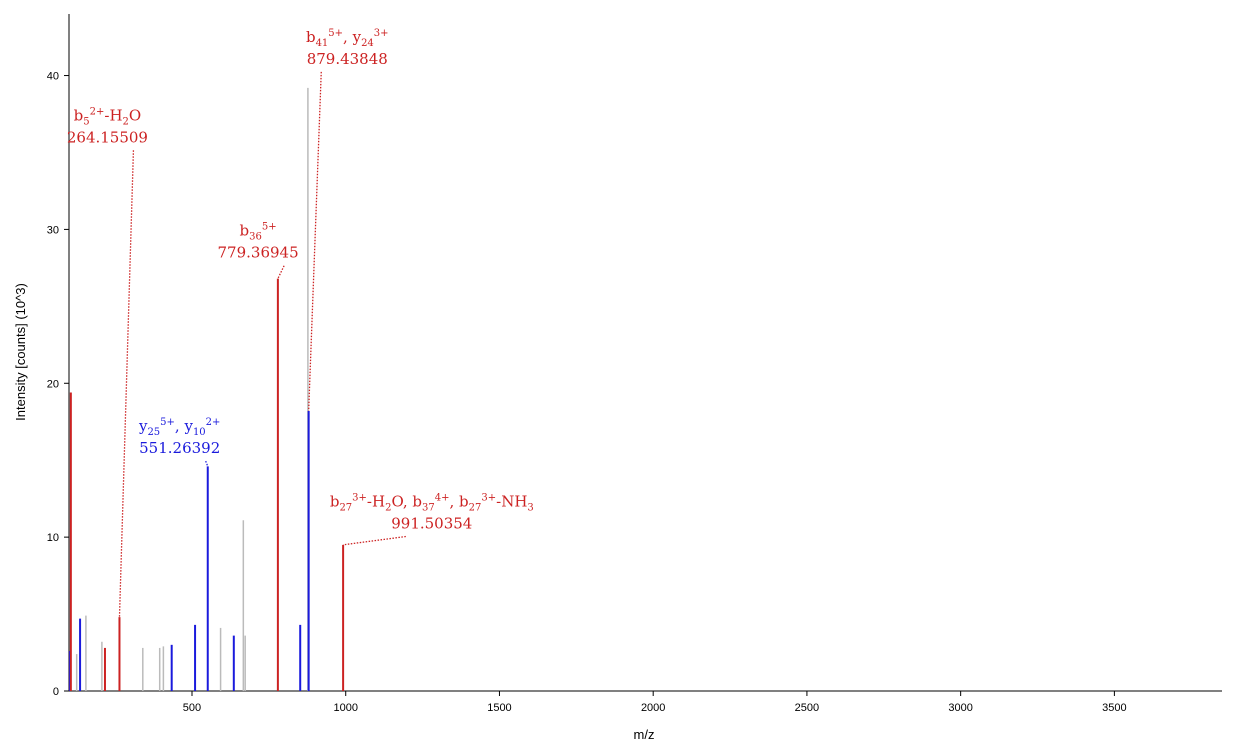 The image size is (1238, 747). Describe the element at coordinates (258, 253) in the screenshot. I see `ion-mz-label: 779.36945` at that location.